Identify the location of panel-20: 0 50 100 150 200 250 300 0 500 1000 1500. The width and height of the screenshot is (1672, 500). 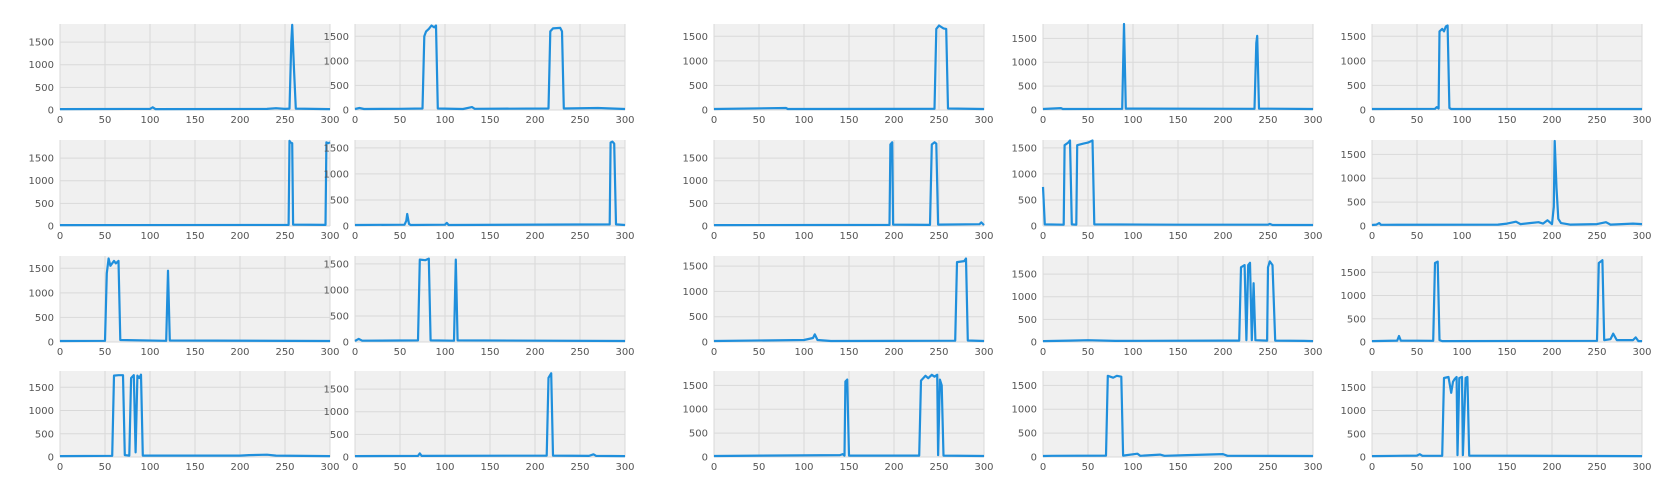
(1496, 422).